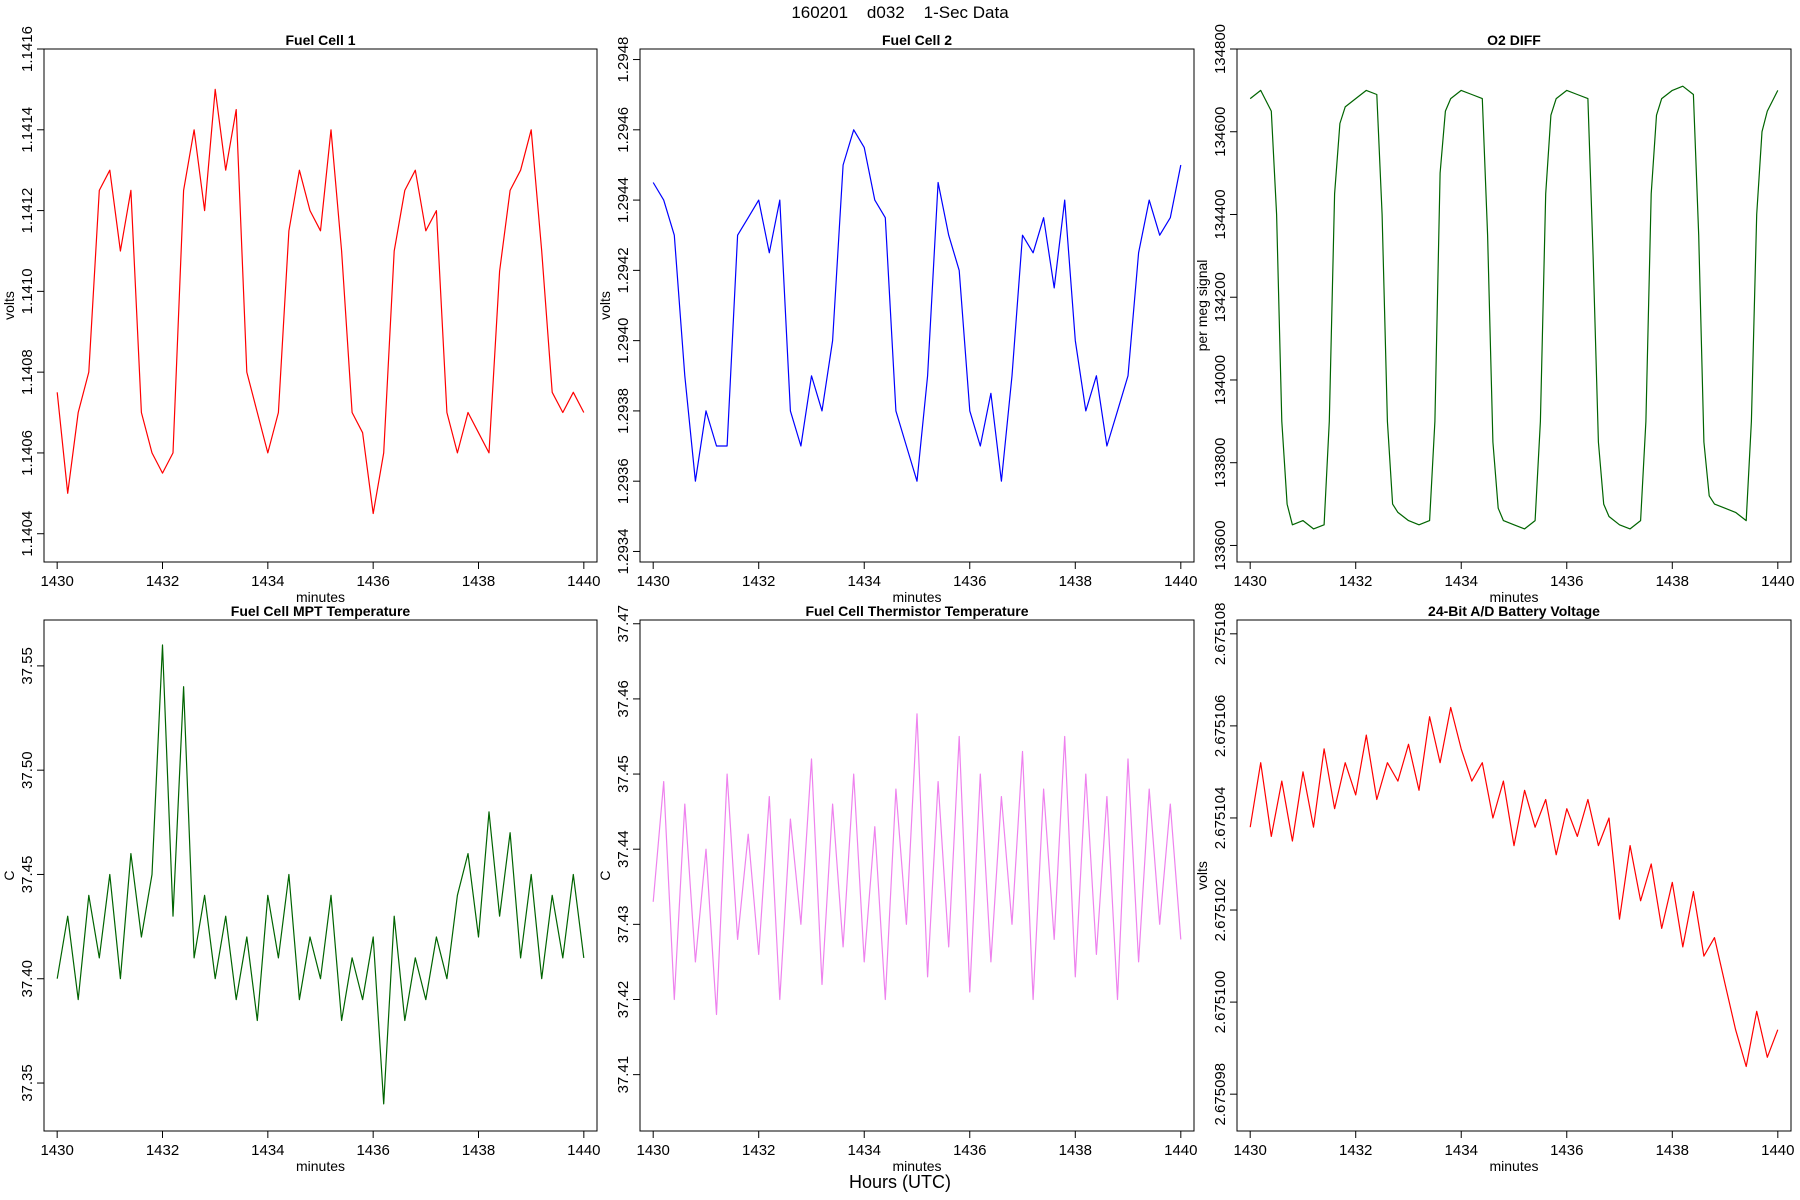 This screenshot has height=1200, width=1800. I want to click on y-tick-label: 37.47, so click(623, 624).